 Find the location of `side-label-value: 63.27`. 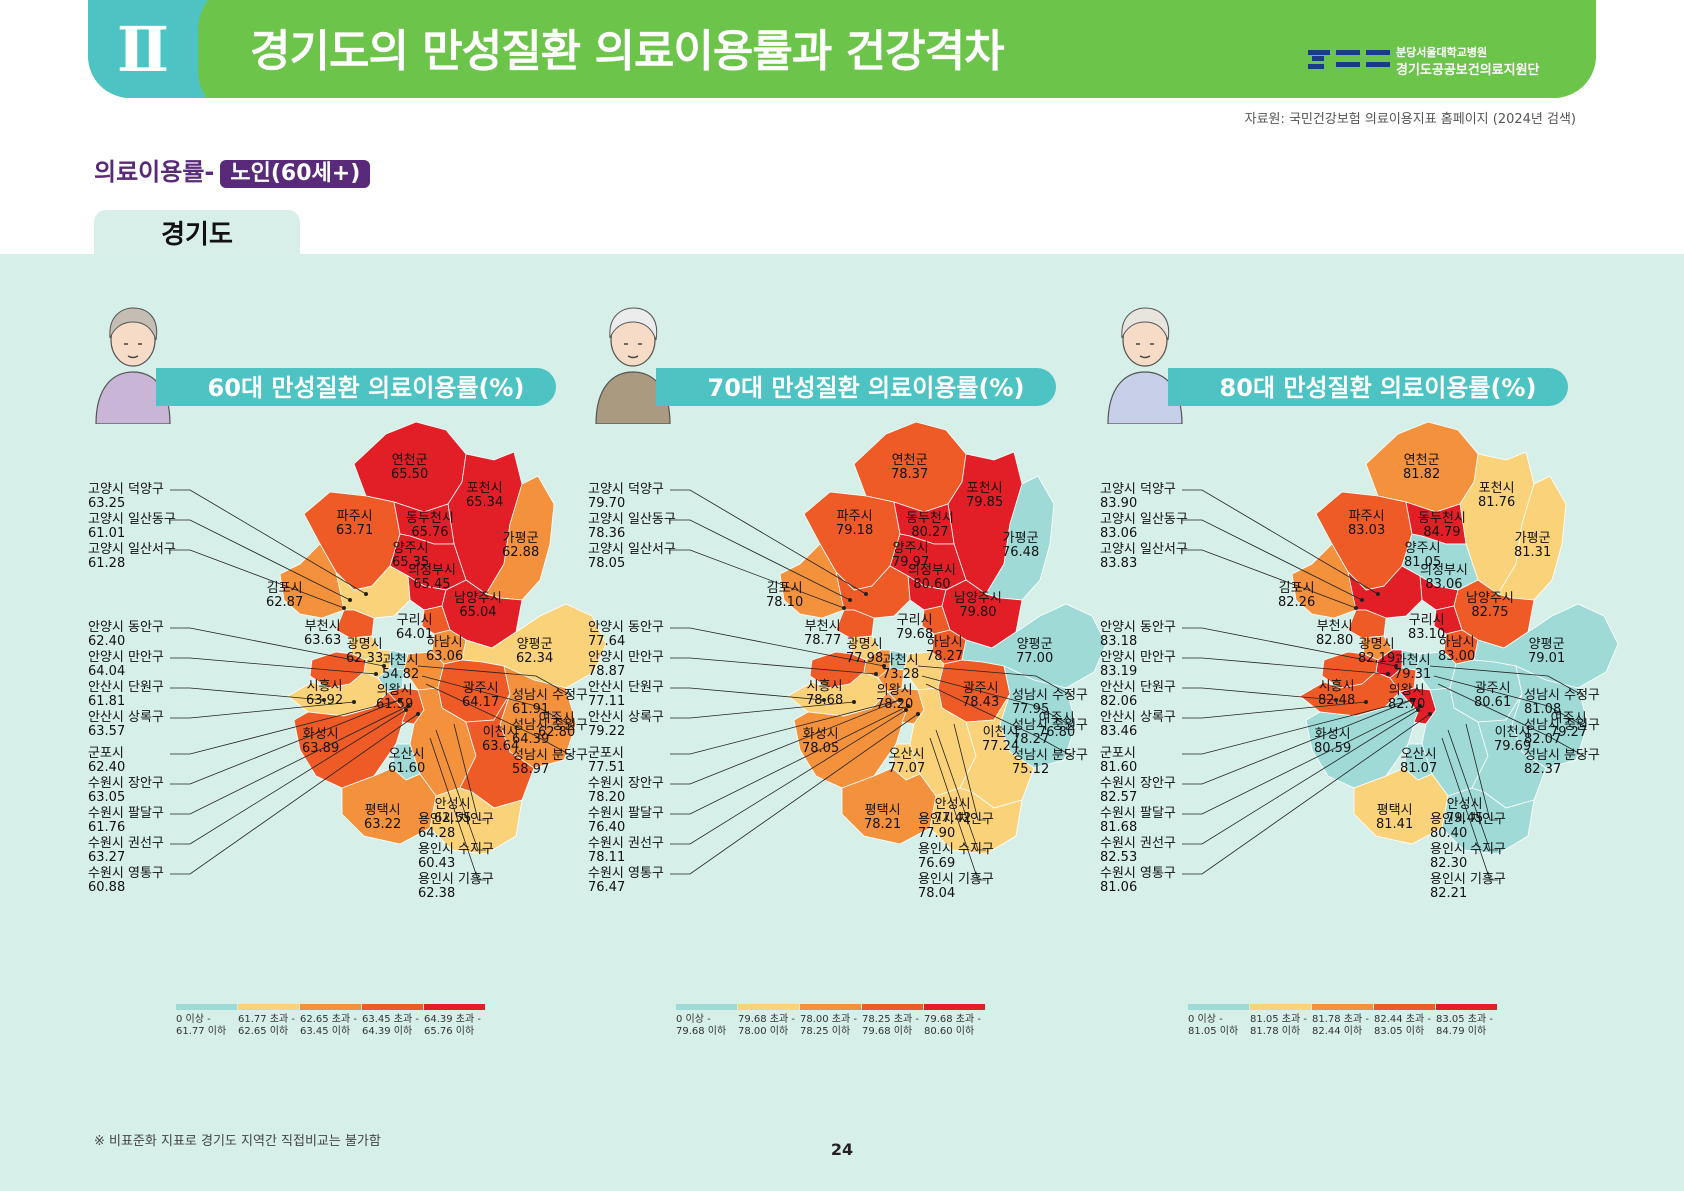

side-label-value: 63.27 is located at coordinates (107, 857).